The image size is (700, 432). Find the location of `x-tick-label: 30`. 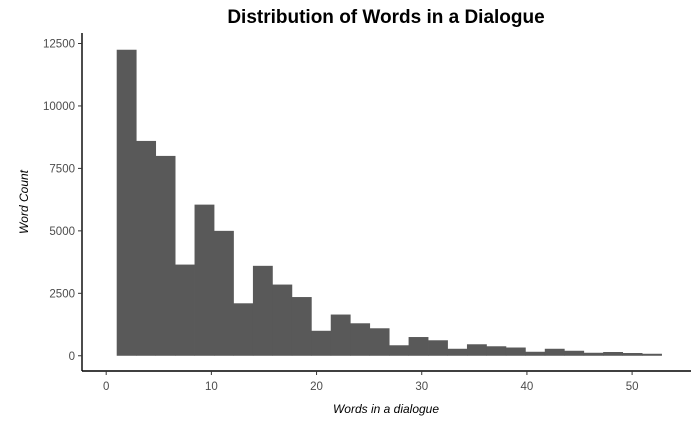

x-tick-label: 30 is located at coordinates (421, 387).